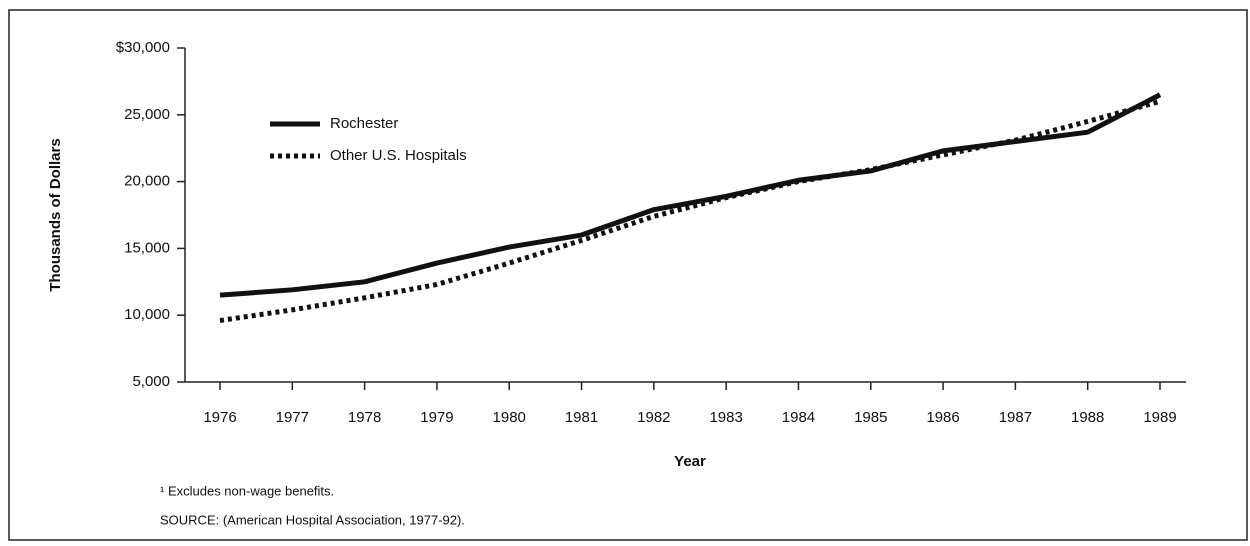  Describe the element at coordinates (147, 247) in the screenshot. I see `y-tick-label: 15,000` at that location.